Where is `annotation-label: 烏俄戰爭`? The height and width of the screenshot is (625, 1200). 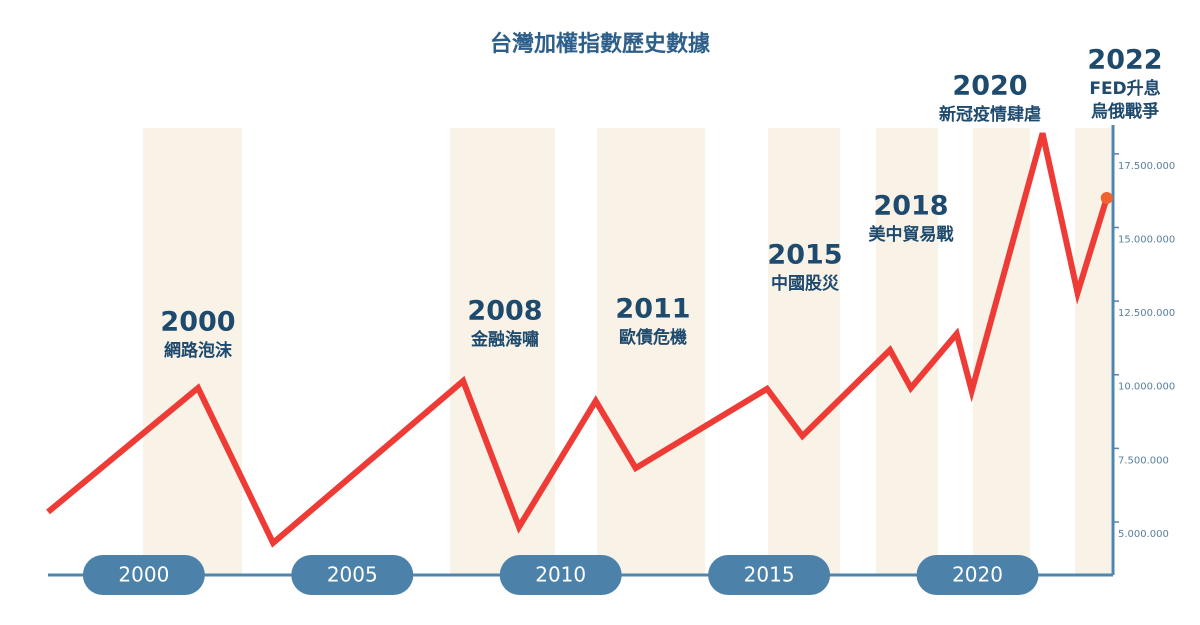 annotation-label: 烏俄戰爭 is located at coordinates (1125, 111).